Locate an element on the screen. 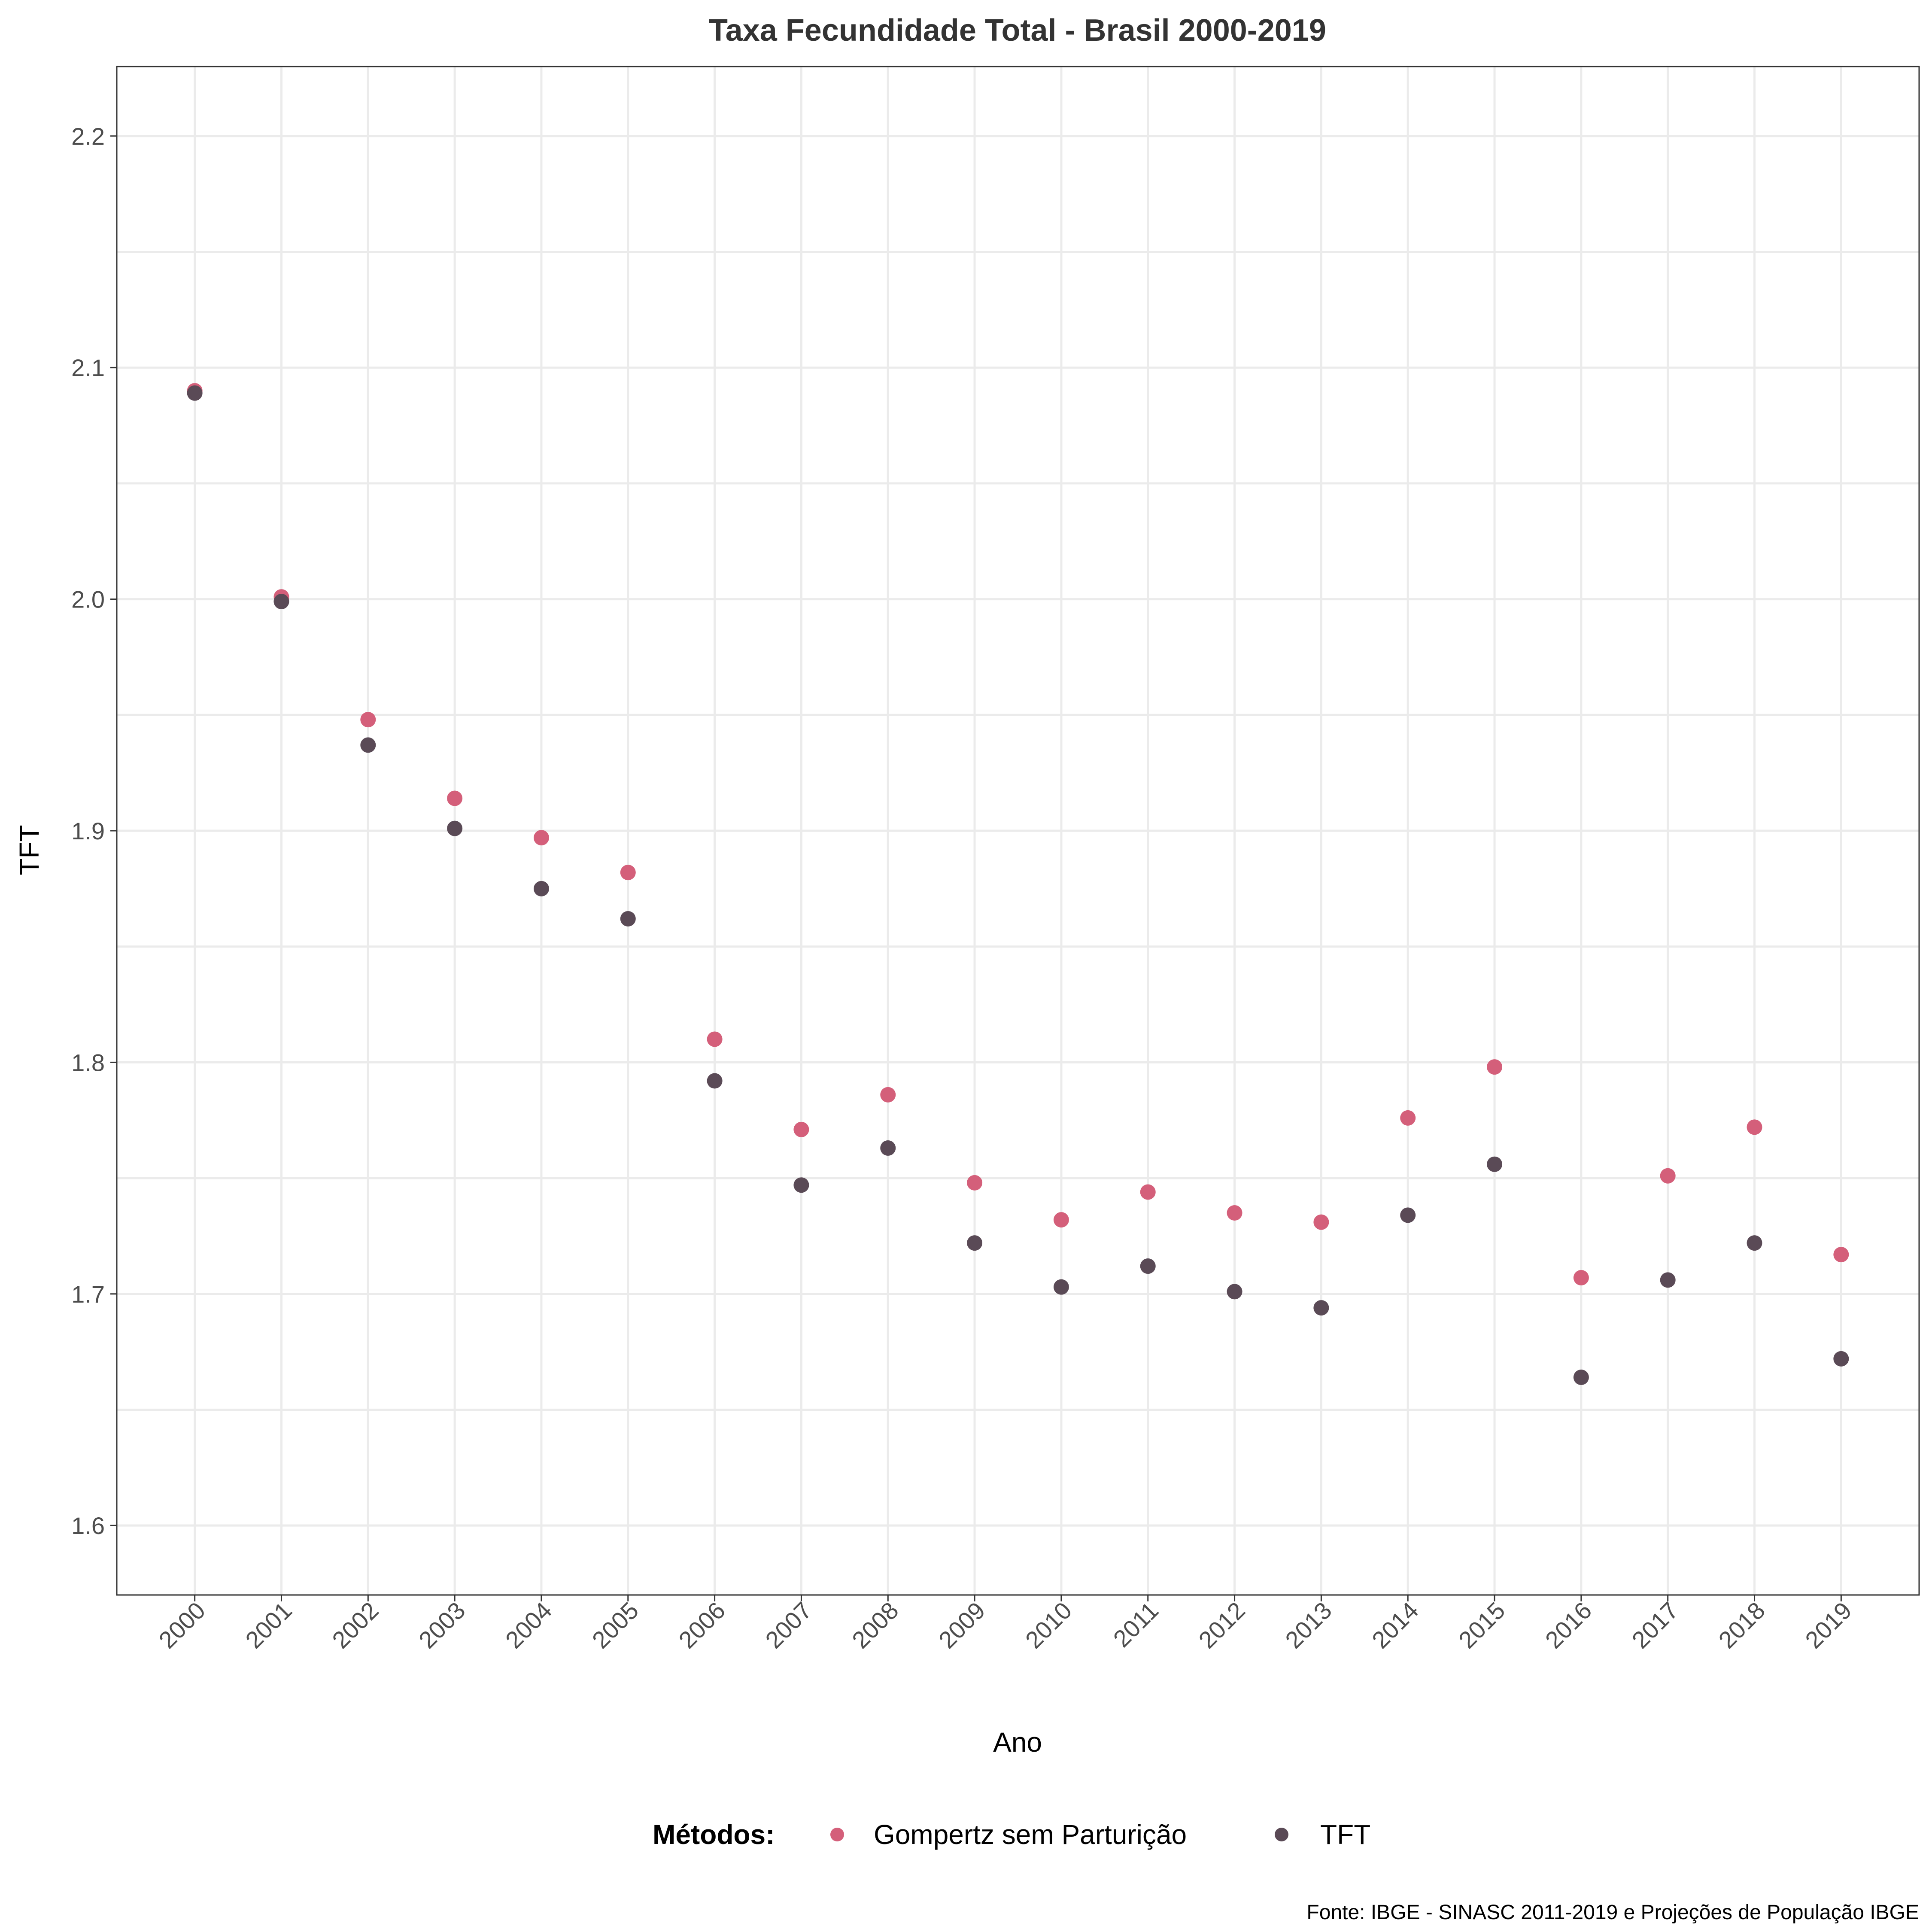 The image size is (1932, 1932). y-tick-label: 2.0 is located at coordinates (88, 599).